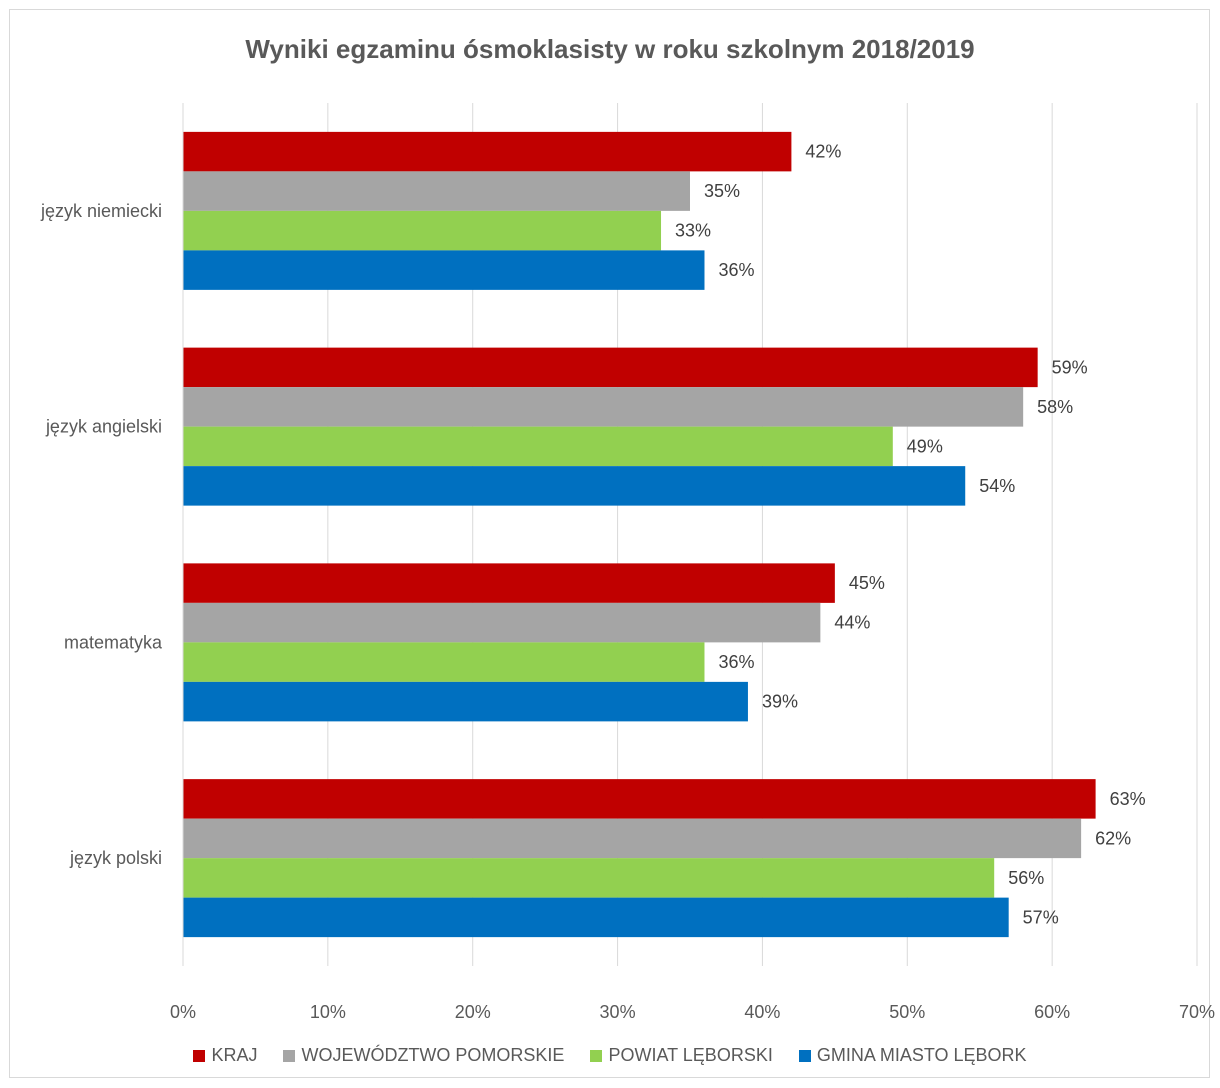 Image resolution: width=1220 pixels, height=1088 pixels. Describe the element at coordinates (1070, 367) in the screenshot. I see `data-label: 59%` at that location.